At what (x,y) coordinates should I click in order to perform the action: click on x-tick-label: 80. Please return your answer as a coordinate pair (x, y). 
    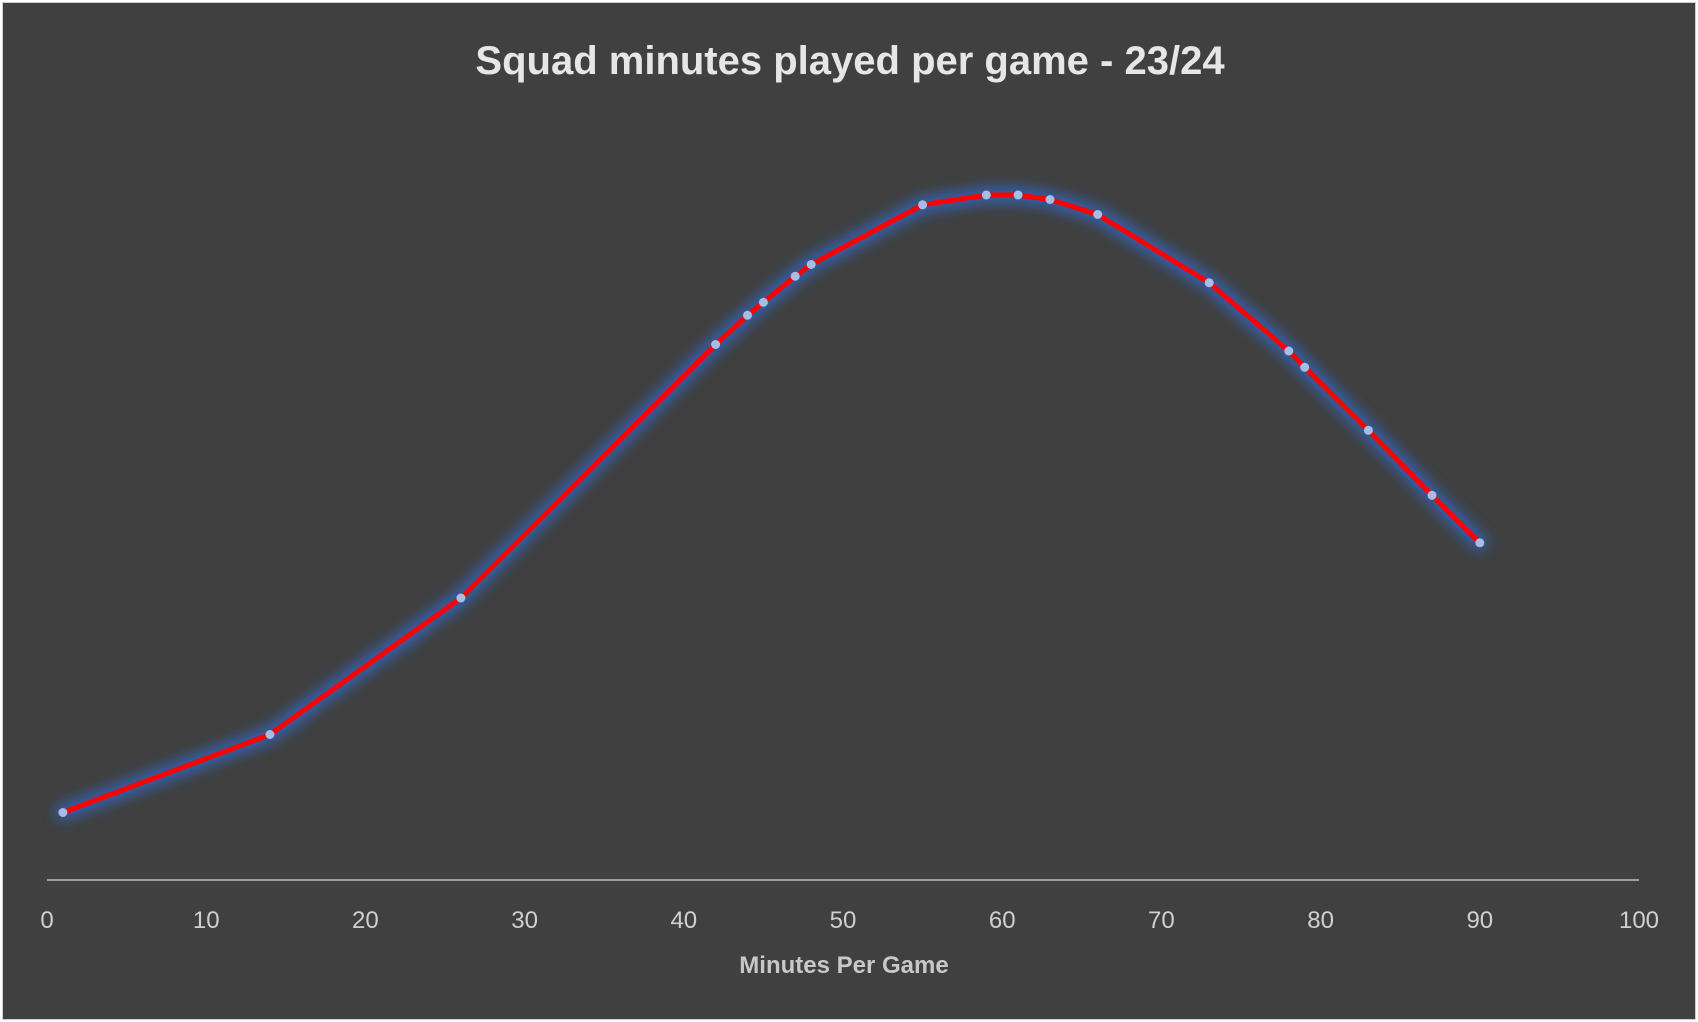
    Looking at the image, I should click on (1320, 920).